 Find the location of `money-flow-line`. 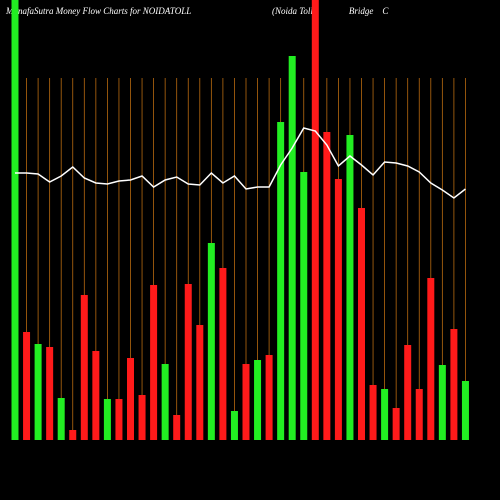

money-flow-line is located at coordinates (240, 163).